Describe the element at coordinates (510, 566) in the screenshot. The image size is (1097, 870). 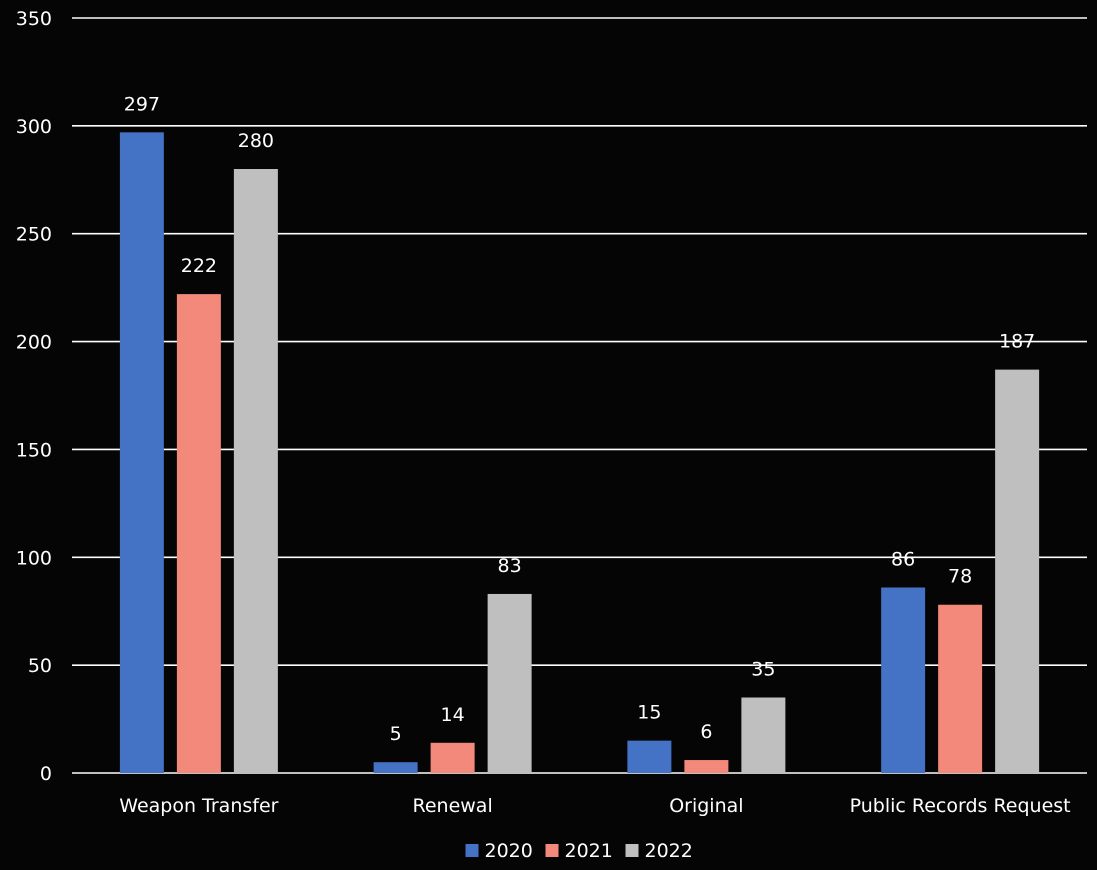
I see `data-label: 83` at that location.